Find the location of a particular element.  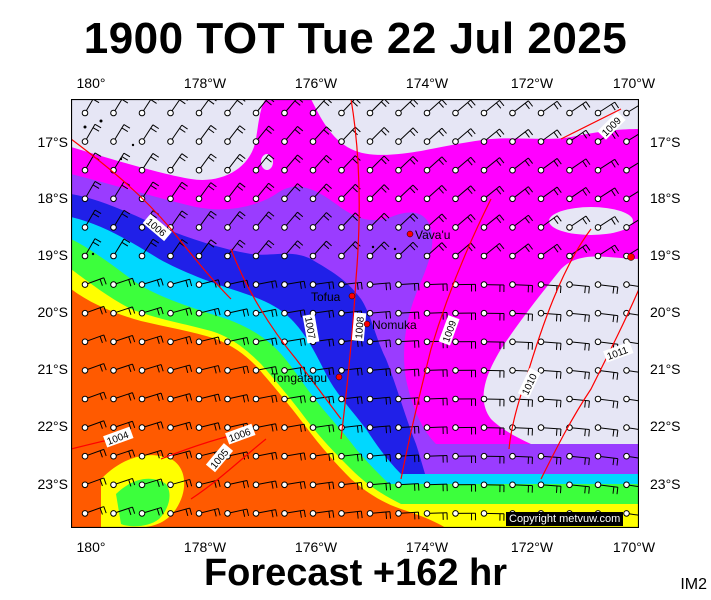

place-marker-niuatoputapu is located at coordinates (631, 257).